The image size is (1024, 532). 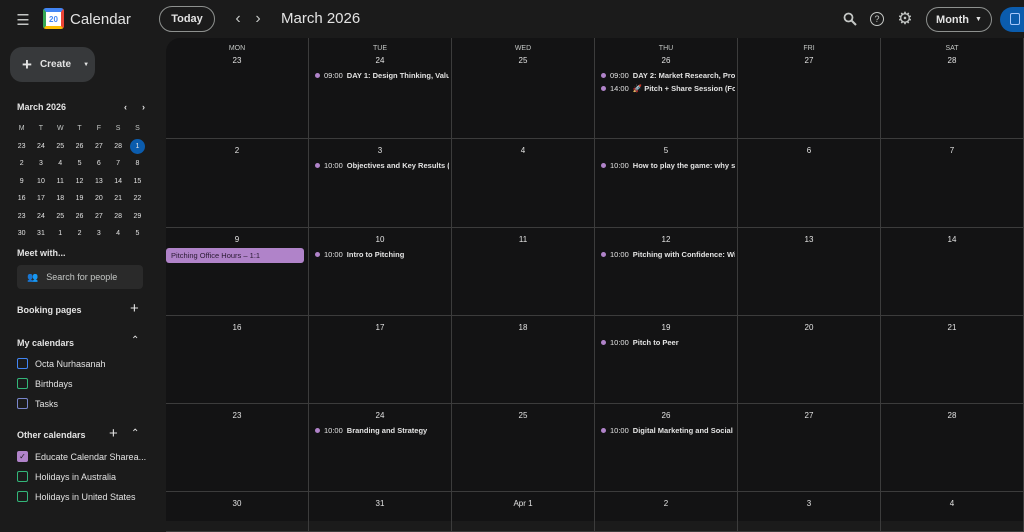 What do you see at coordinates (237, 272) in the screenshot?
I see `day-cell: 9 Pitching Office Hours – 1:1` at bounding box center [237, 272].